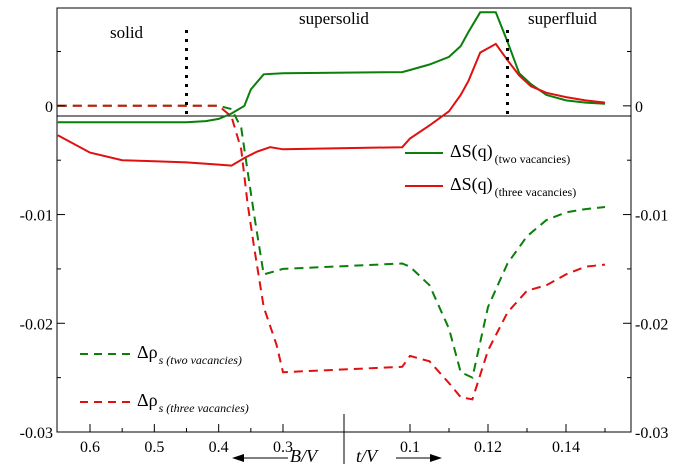 The width and height of the screenshot is (683, 464). What do you see at coordinates (36, 324) in the screenshot?
I see `y-tick-label-left-2: -0.02` at bounding box center [36, 324].